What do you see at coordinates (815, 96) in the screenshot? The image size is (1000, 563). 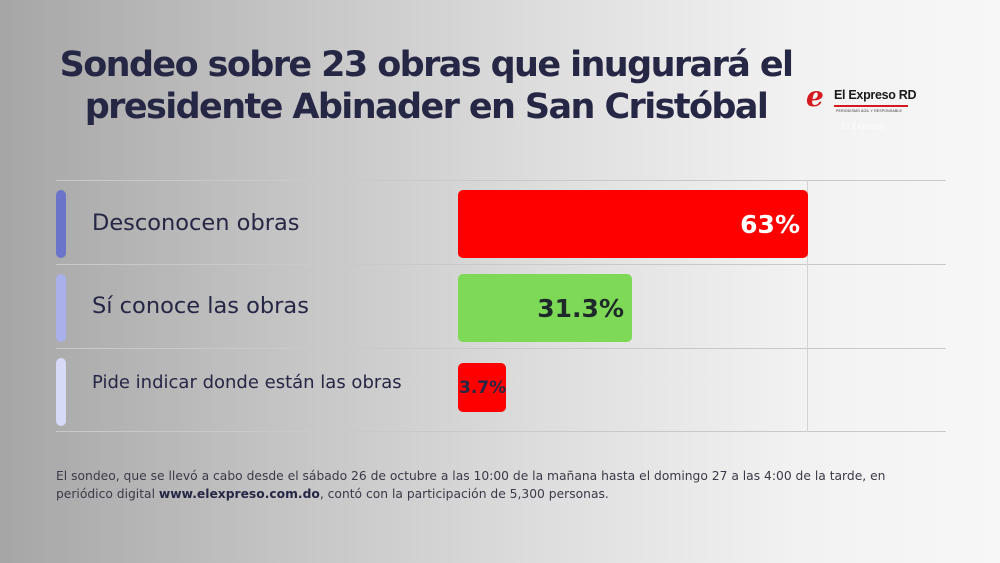 I see `logo-mark-icon: e` at bounding box center [815, 96].